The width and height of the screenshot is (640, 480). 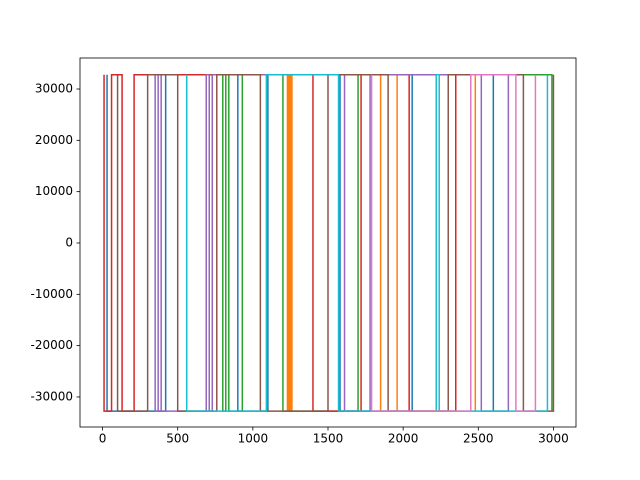 I want to click on x-tick-label: 3000, so click(x=553, y=439).